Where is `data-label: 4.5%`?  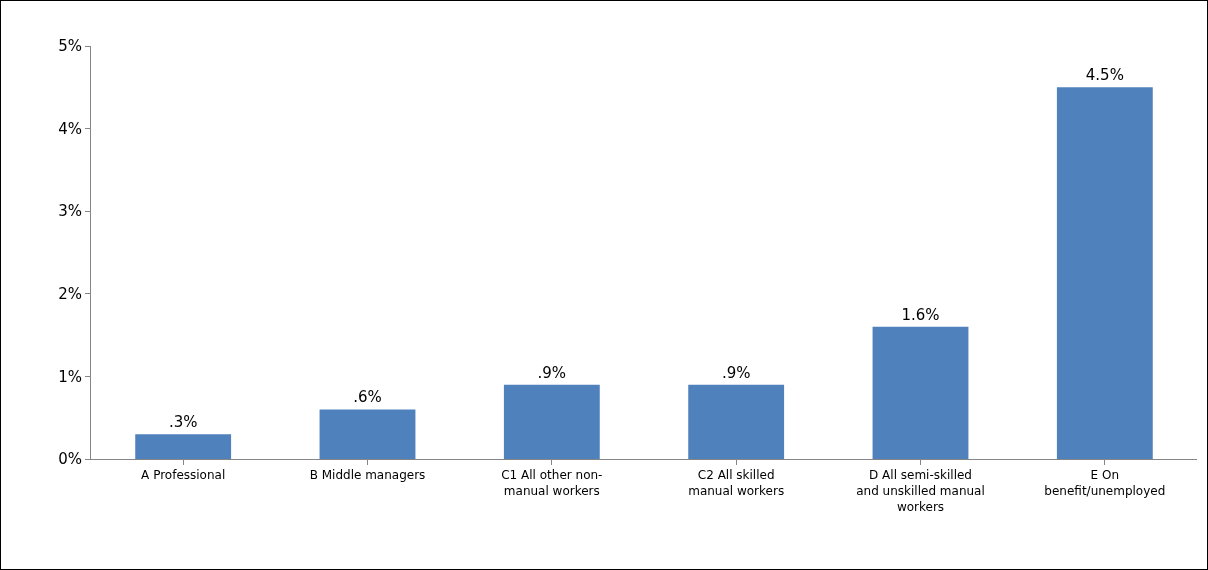
data-label: 4.5% is located at coordinates (1104, 75).